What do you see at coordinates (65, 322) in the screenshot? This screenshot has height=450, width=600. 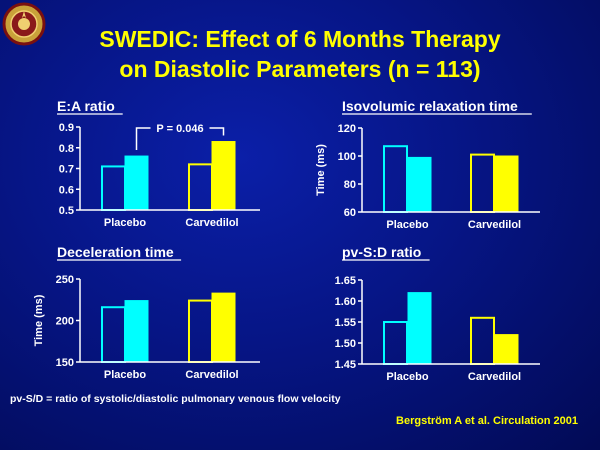 I see `y-tick-label: 200` at bounding box center [65, 322].